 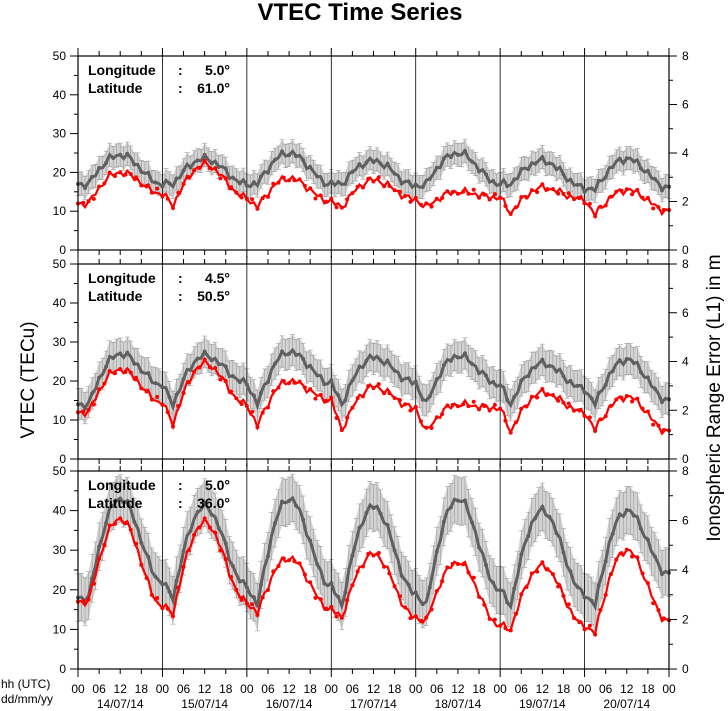 What do you see at coordinates (60, 590) in the screenshot?
I see `y-tick-label-left: 20` at bounding box center [60, 590].